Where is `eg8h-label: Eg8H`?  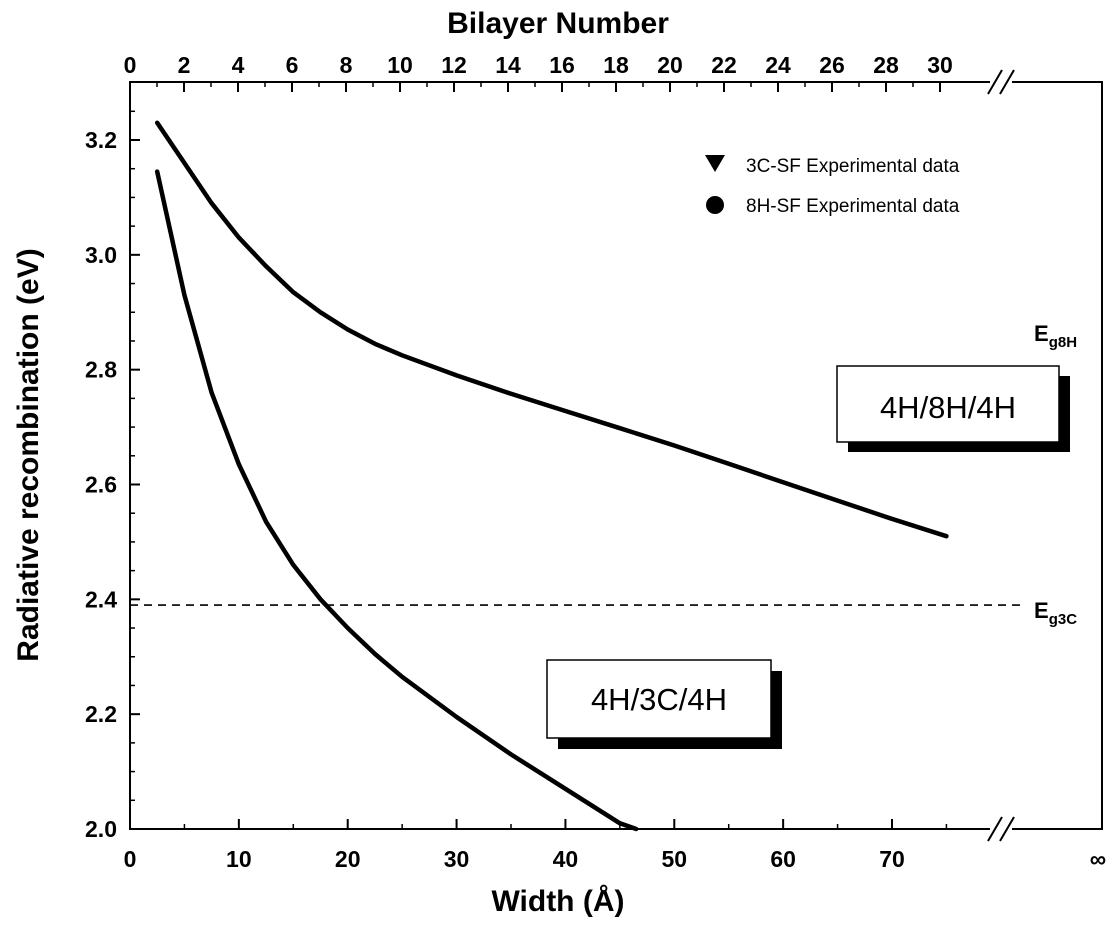
eg8h-label: Eg8H is located at coordinates (1055, 336).